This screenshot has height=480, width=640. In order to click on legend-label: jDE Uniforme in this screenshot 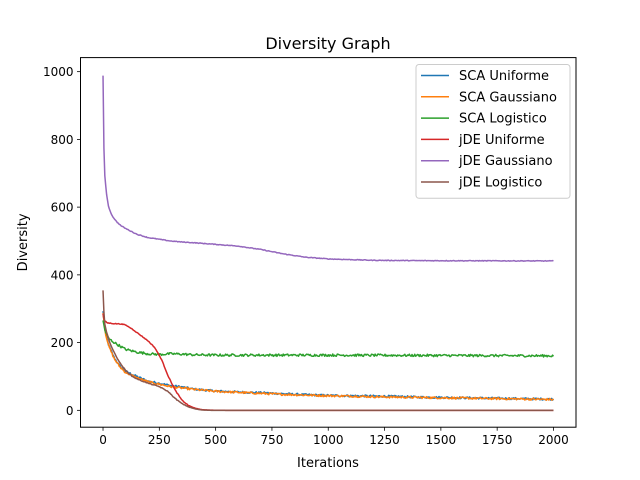, I will do `click(501, 140)`.